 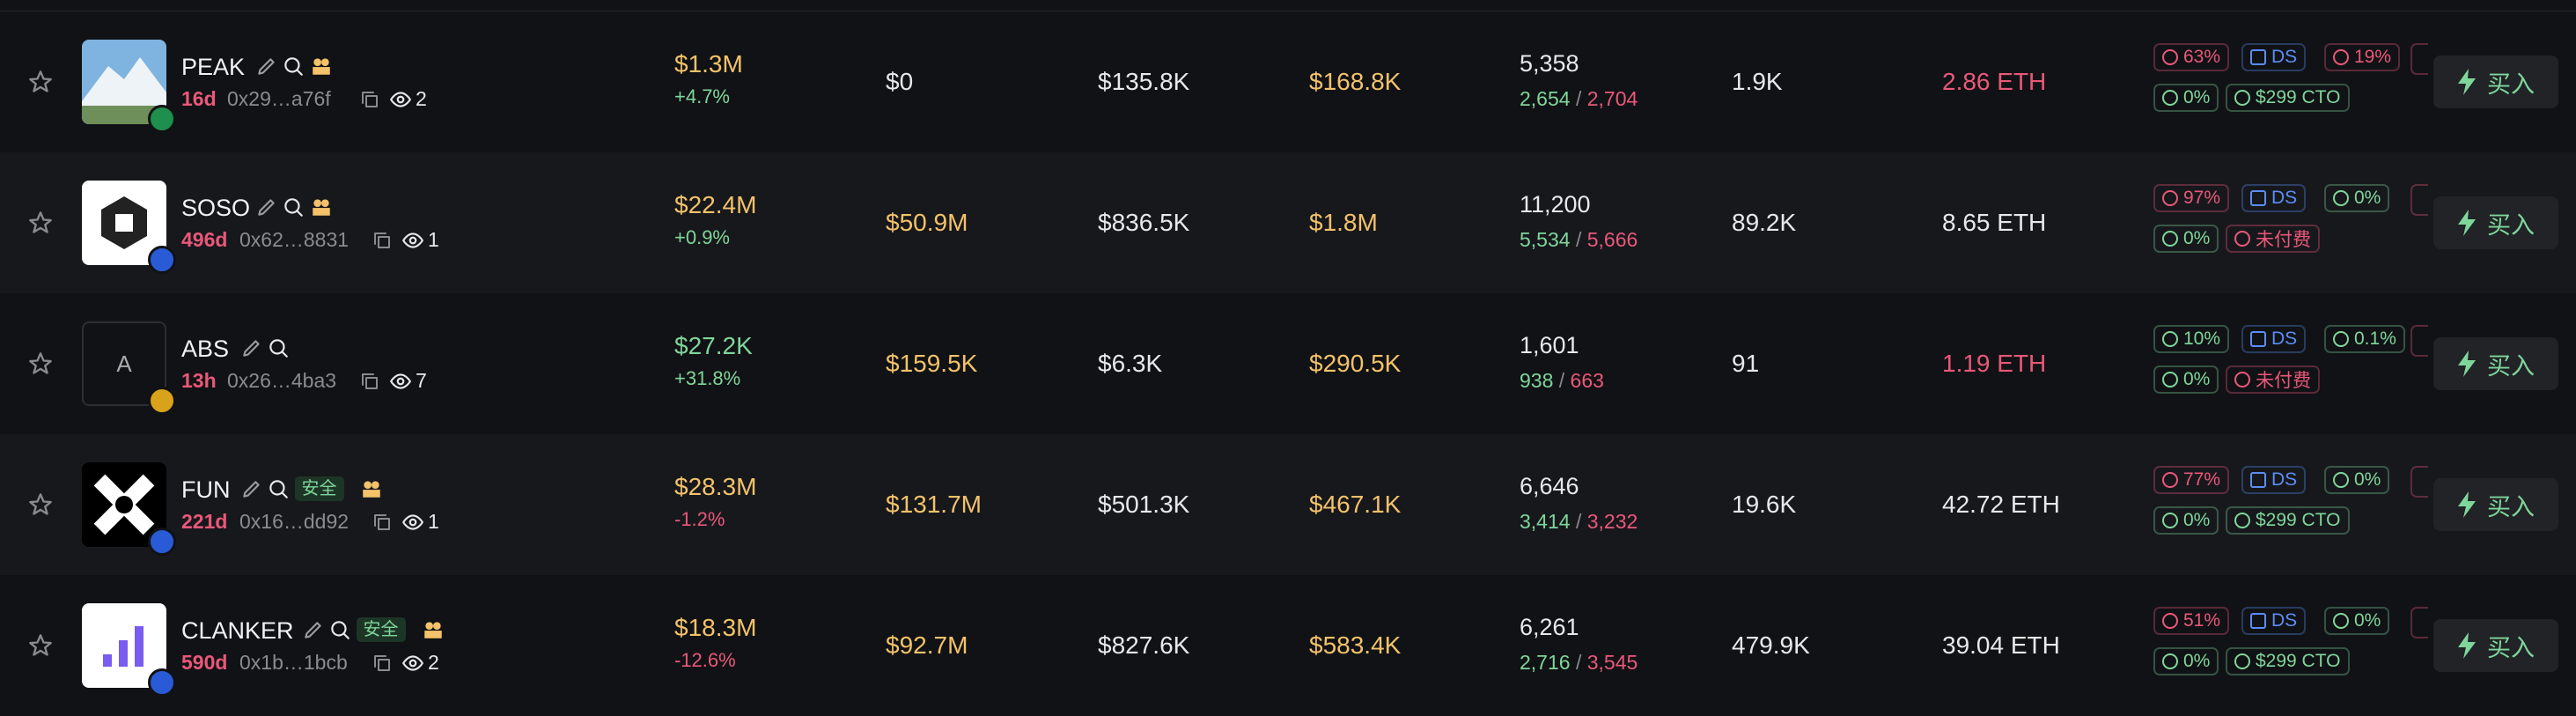 I want to click on col-a: $0, so click(x=900, y=81).